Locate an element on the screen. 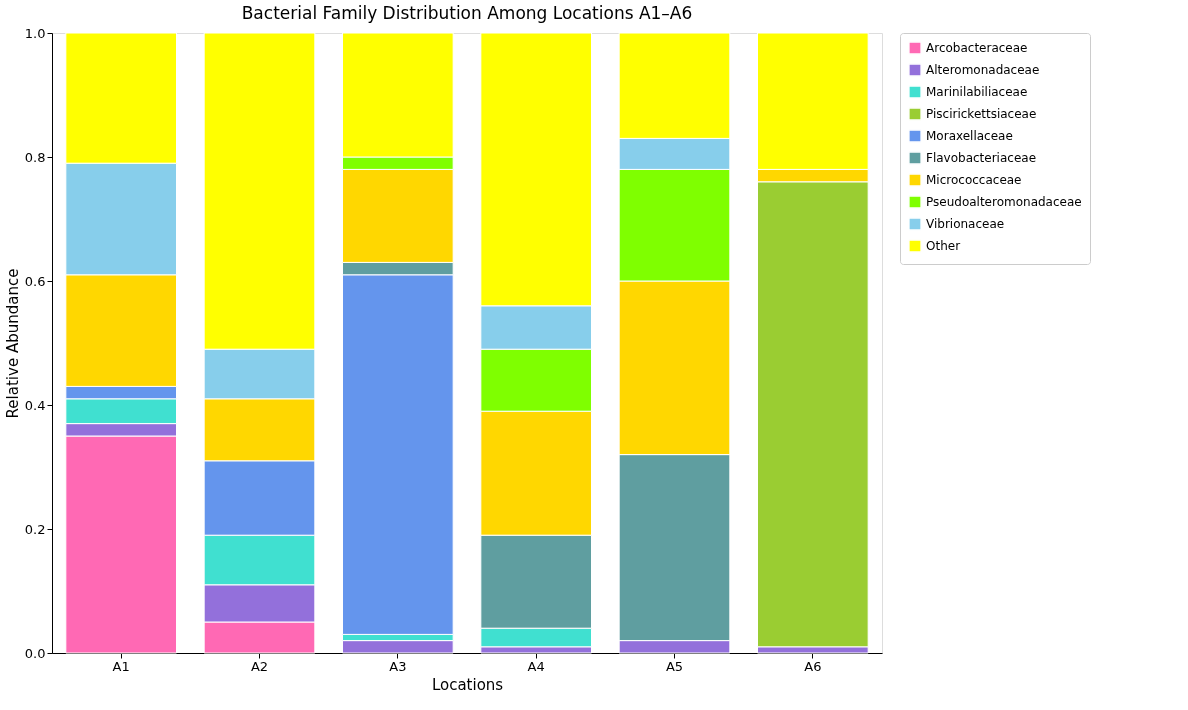 The image size is (1188, 710). chart-title: Bacterial Family Distribution Among Locations A1–A6 is located at coordinates (467, 13).